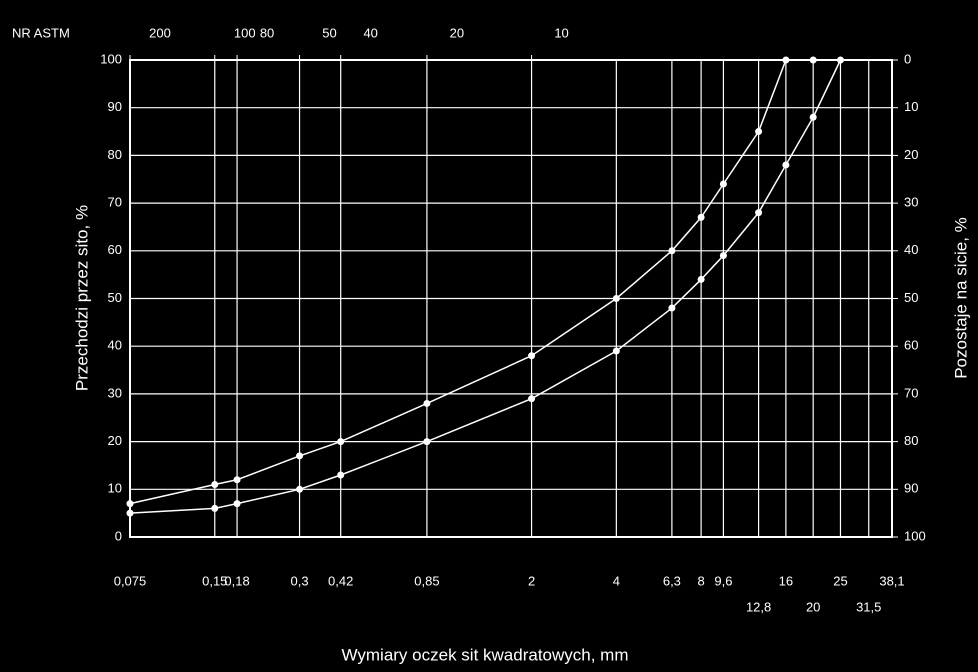 The image size is (978, 672). What do you see at coordinates (115, 297) in the screenshot?
I see `y-tick-label: 50` at bounding box center [115, 297].